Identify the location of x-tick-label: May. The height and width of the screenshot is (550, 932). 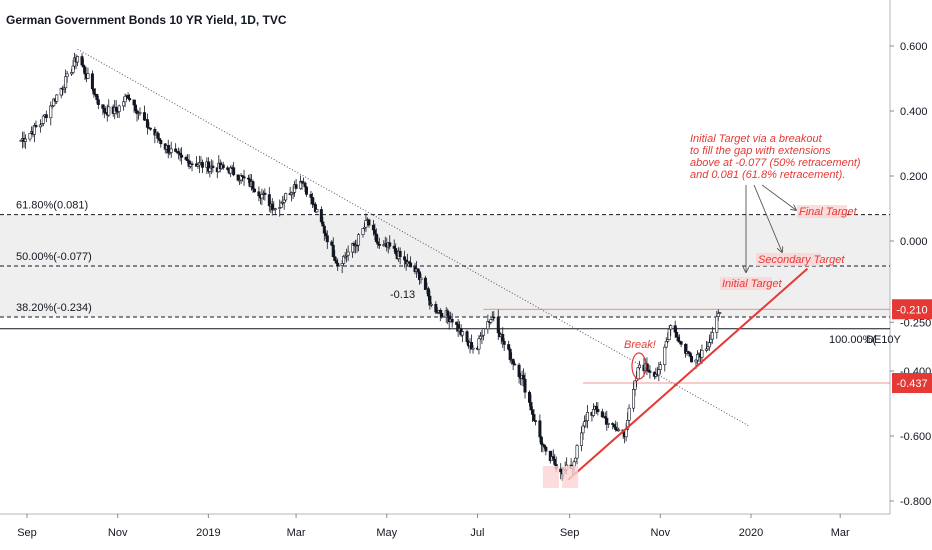
(386, 533).